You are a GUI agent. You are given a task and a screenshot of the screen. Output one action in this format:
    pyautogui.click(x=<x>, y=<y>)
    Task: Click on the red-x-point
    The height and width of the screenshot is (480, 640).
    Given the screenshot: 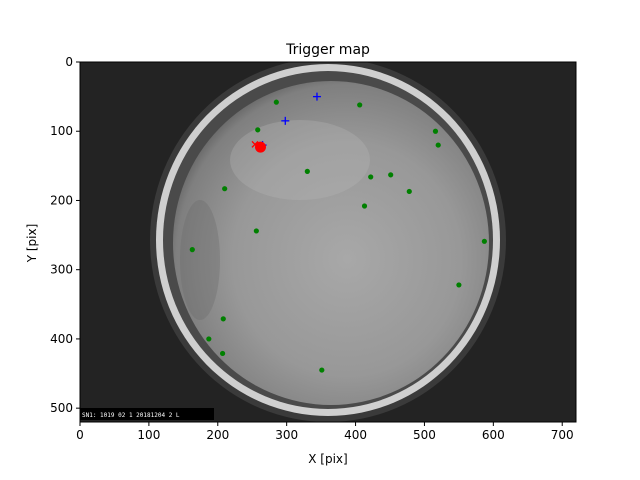 What is the action you would take?
    pyautogui.click(x=255, y=144)
    